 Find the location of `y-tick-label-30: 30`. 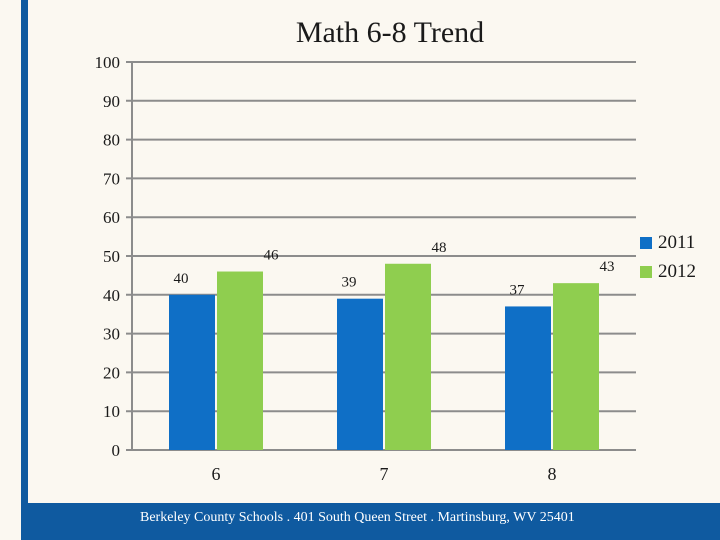

y-tick-label-30: 30 is located at coordinates (111, 334).